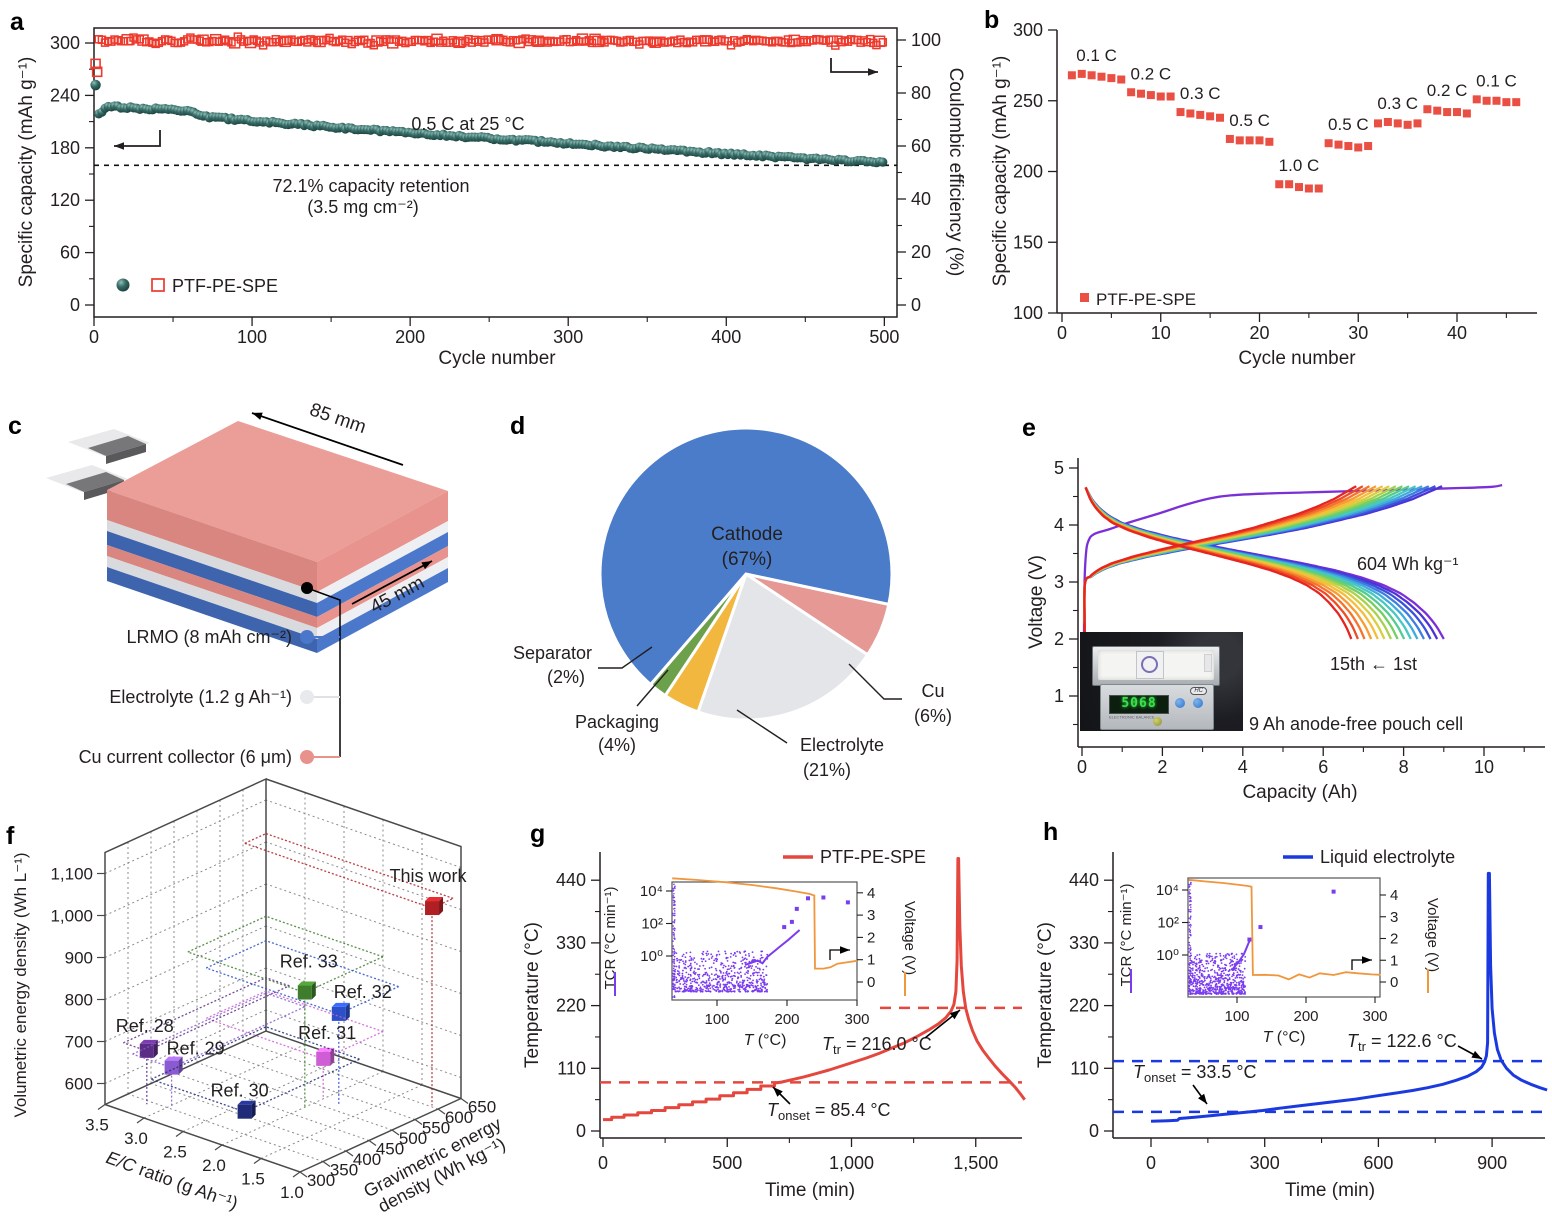 The image size is (1552, 1232). I want to click on f-ec-tick: 3.5, so click(97, 1125).